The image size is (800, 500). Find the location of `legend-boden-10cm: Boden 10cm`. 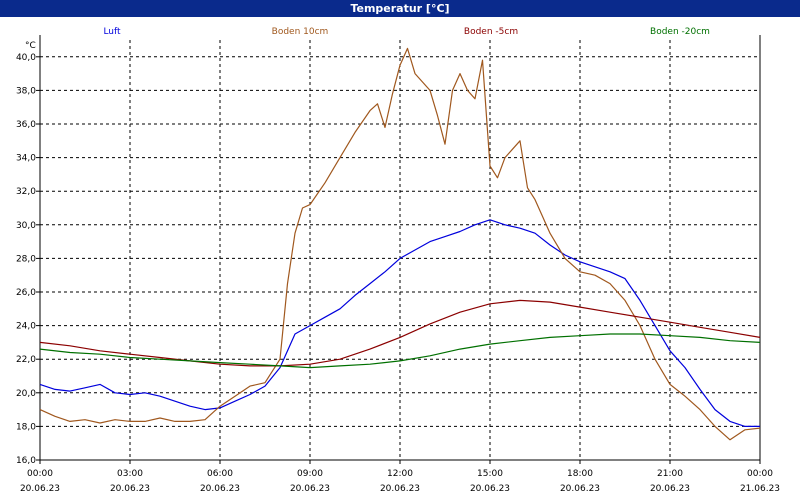

legend-boden-10cm: Boden 10cm is located at coordinates (300, 32).